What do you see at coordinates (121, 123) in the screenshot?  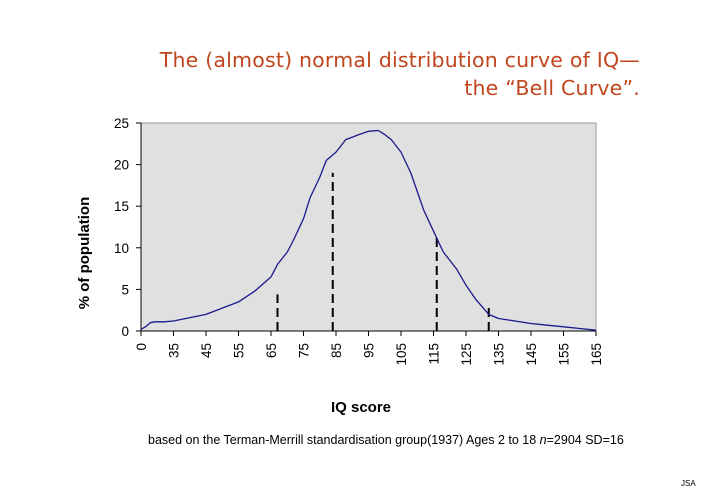 I see `y-tick-label: 25` at bounding box center [121, 123].